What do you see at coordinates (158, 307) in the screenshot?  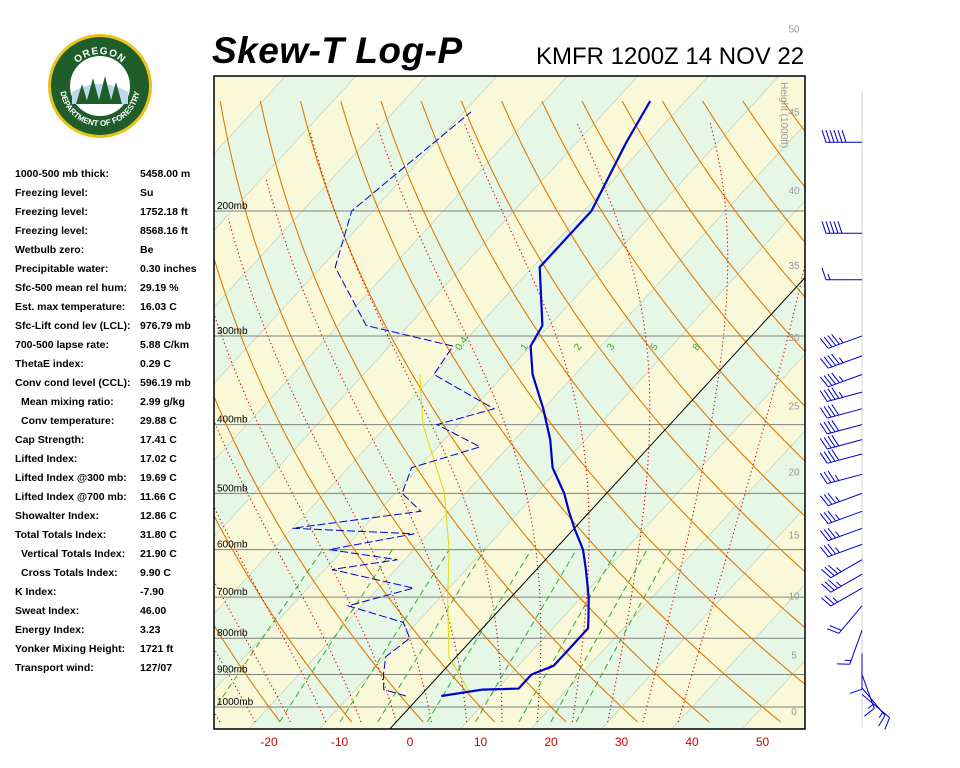 I see `stat-value: 16.03 C` at bounding box center [158, 307].